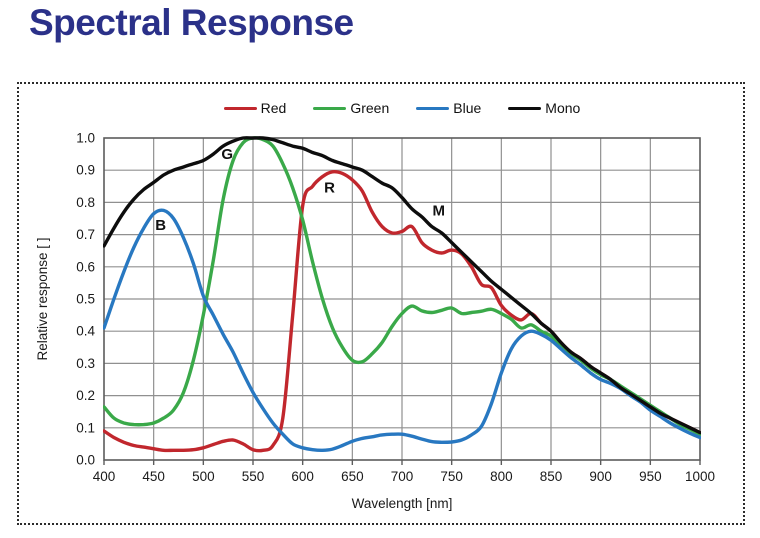  I want to click on legend-swatch-red, so click(240, 108).